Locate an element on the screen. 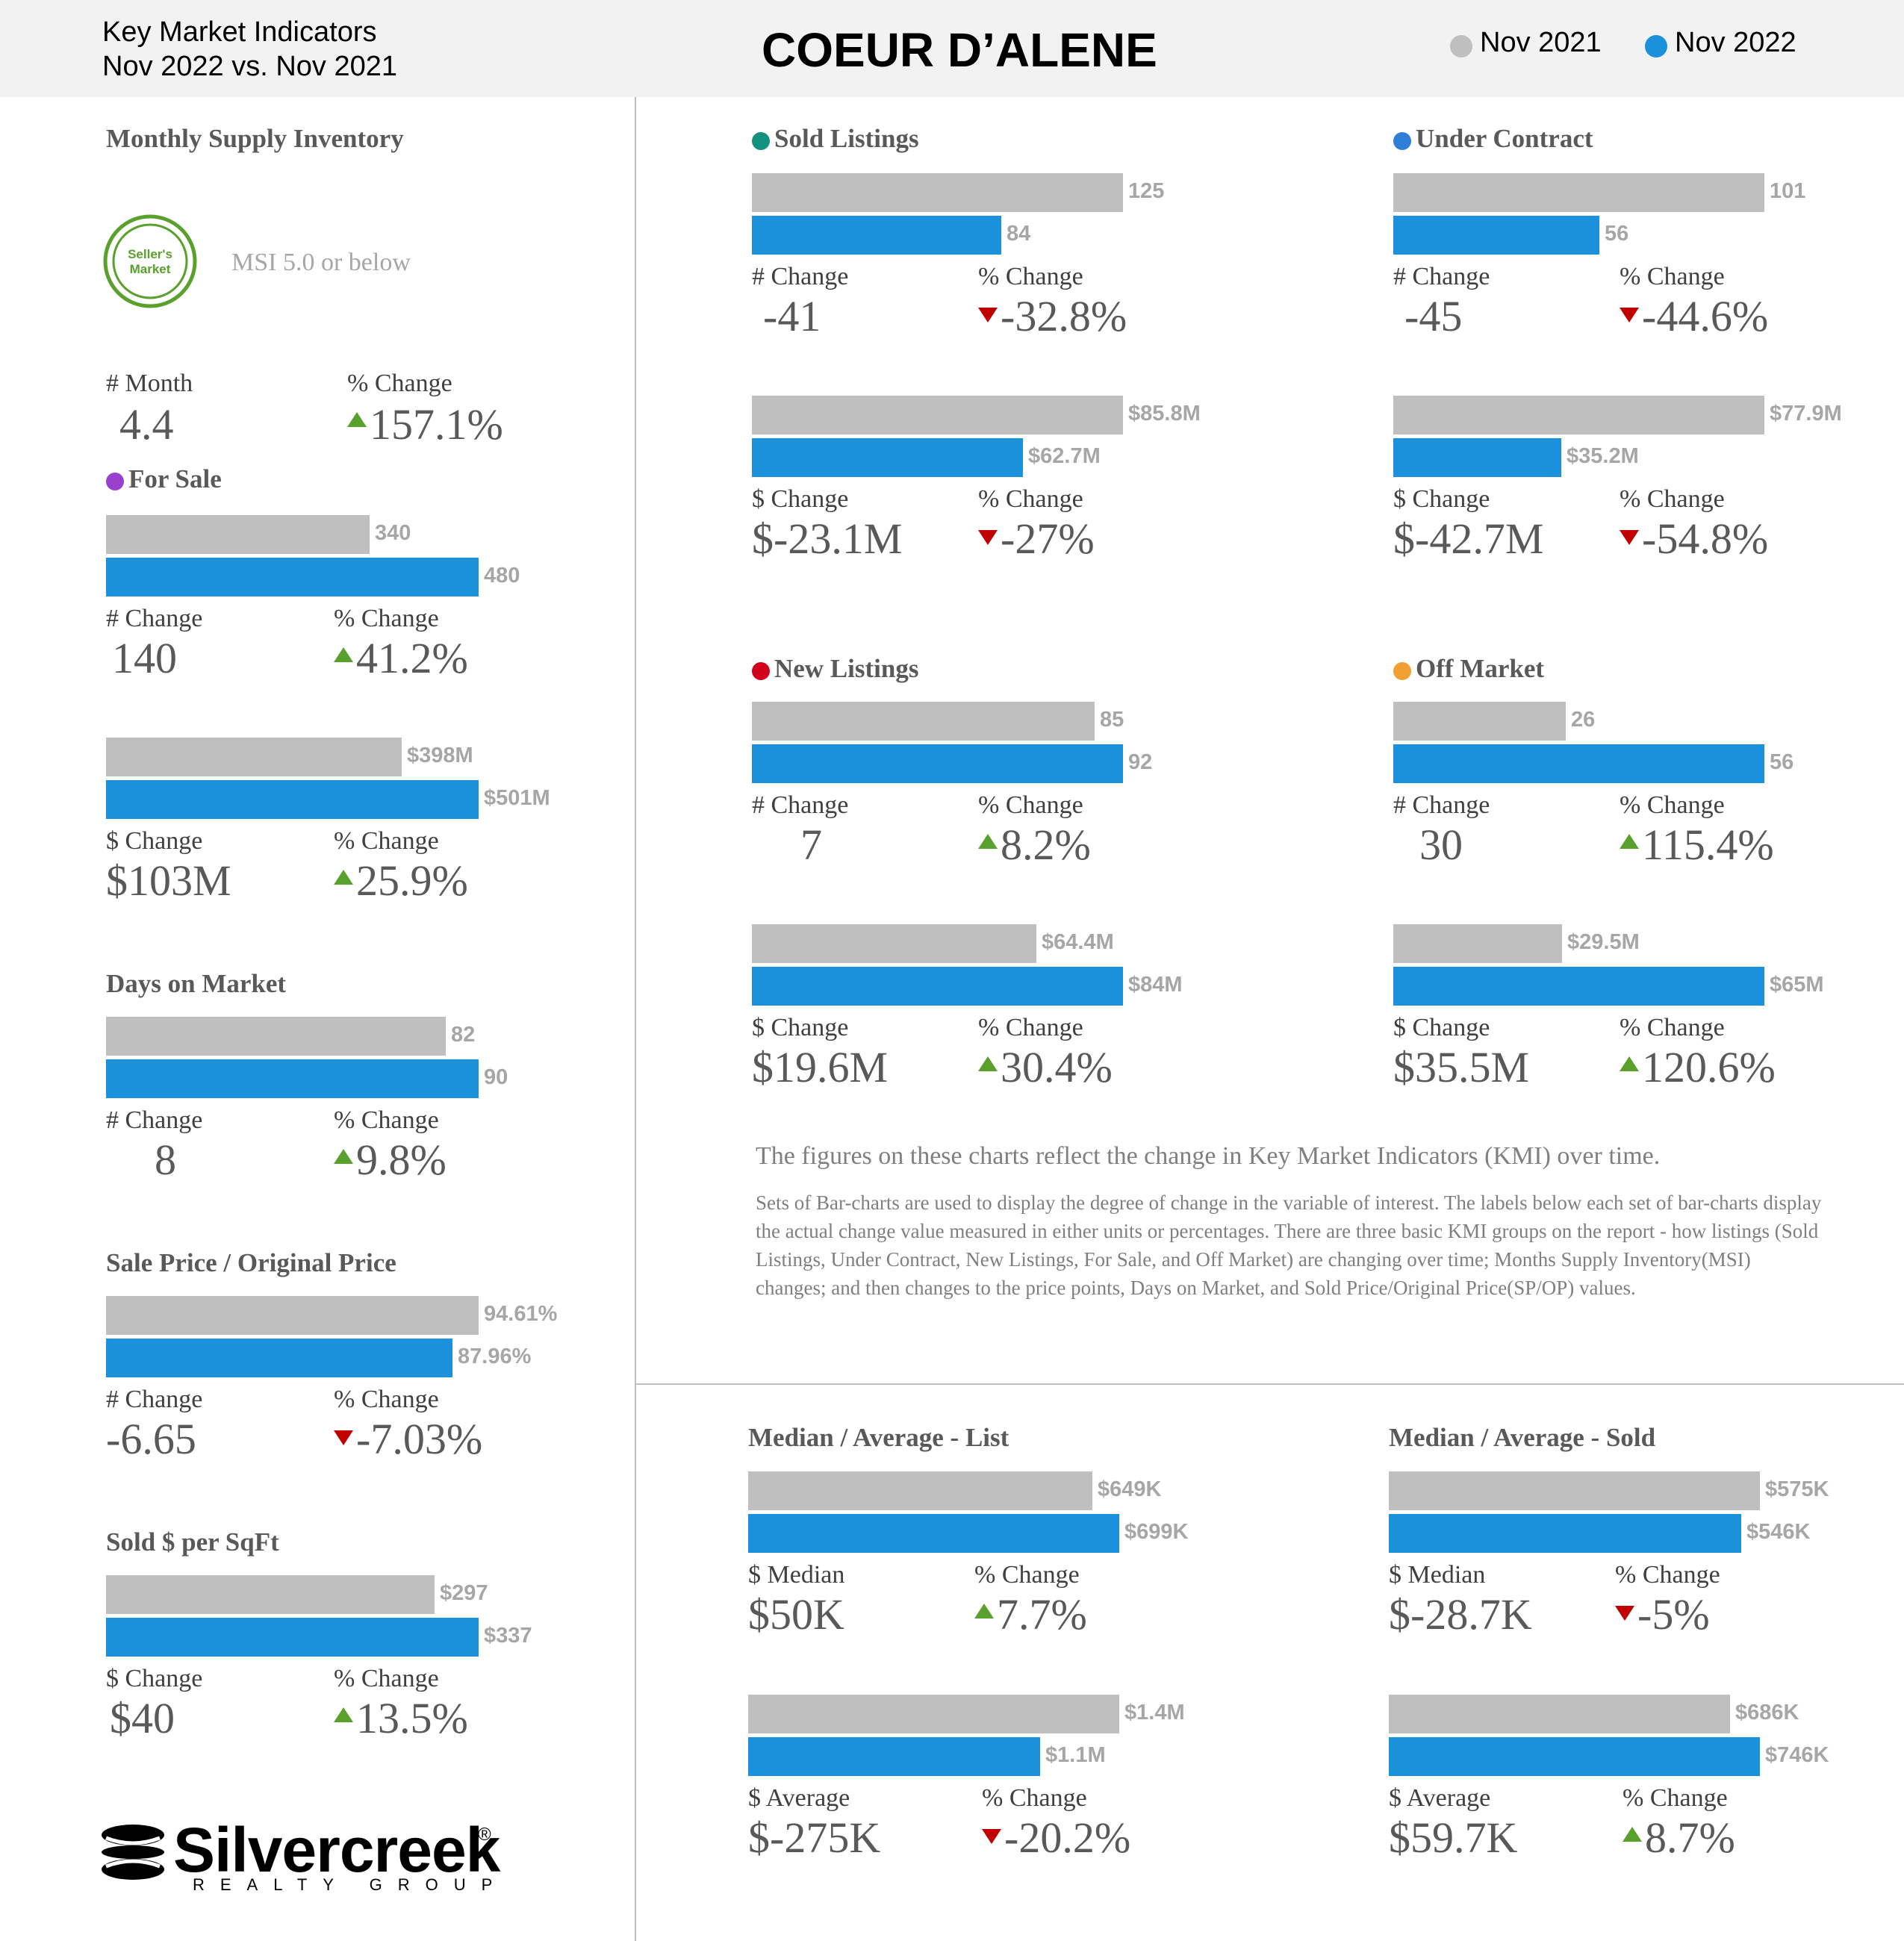  value-label-nov-2022: 480 is located at coordinates (502, 576).